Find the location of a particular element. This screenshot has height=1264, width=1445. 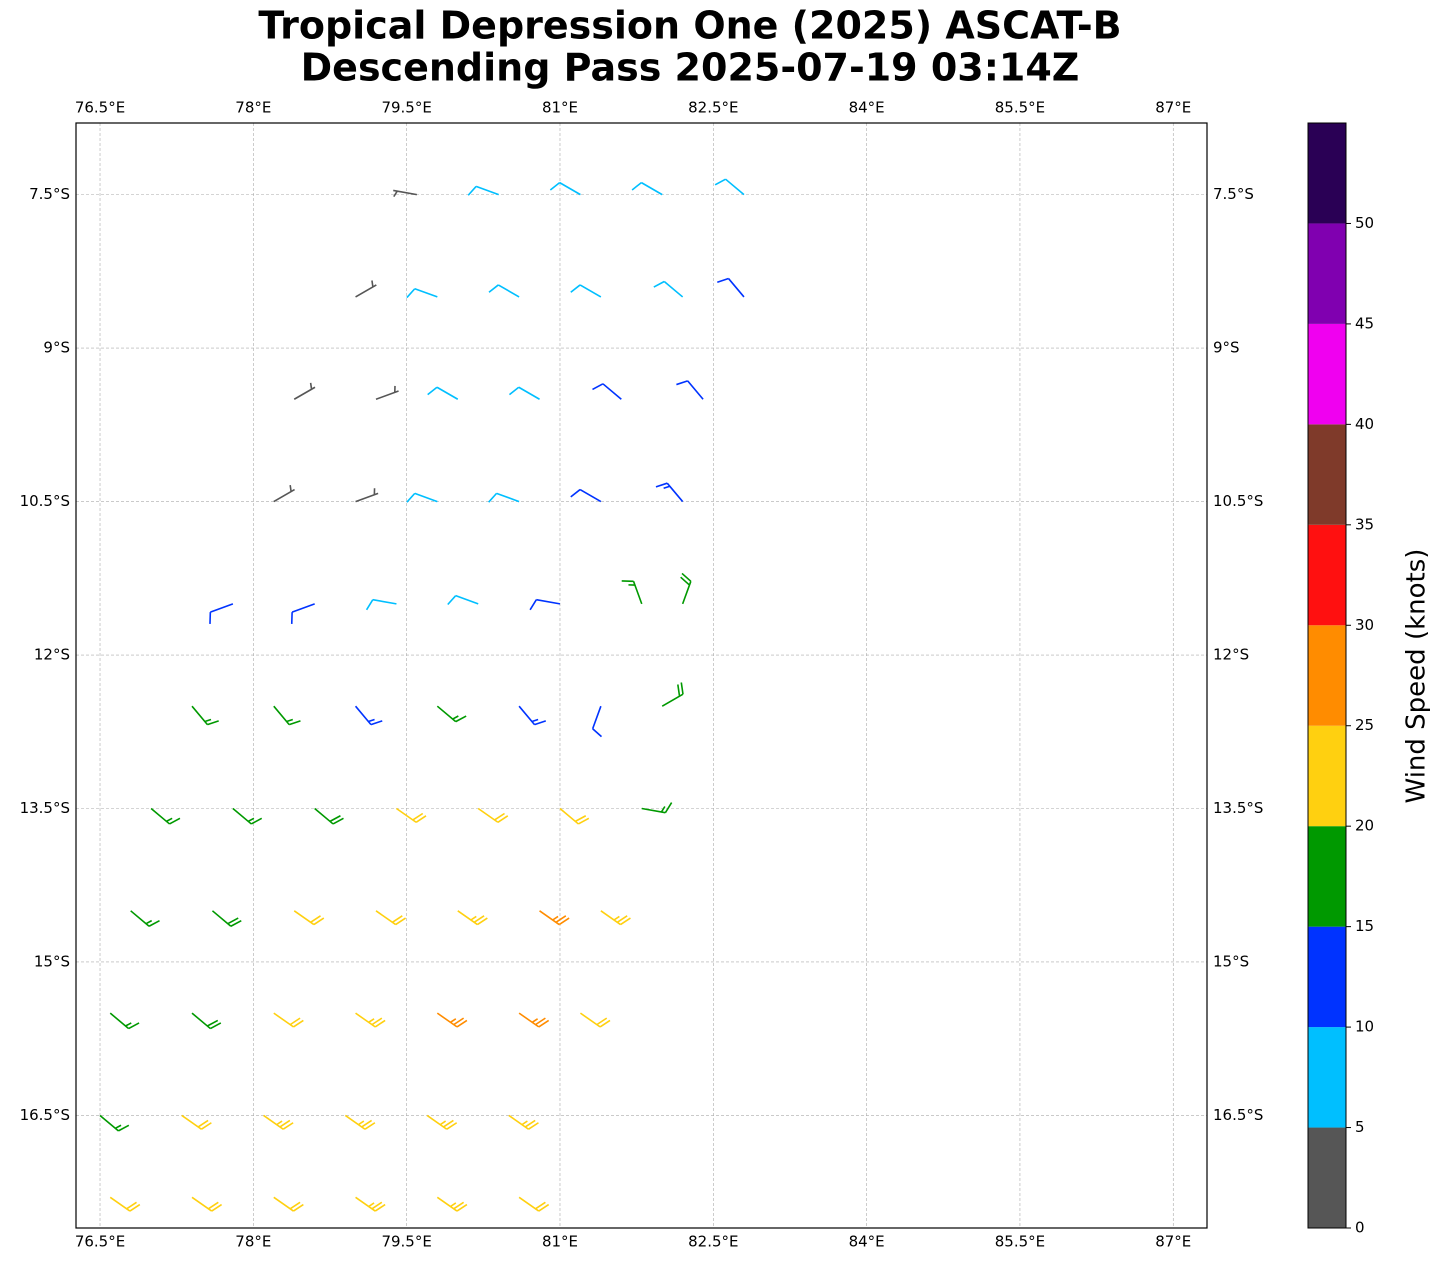

y-tick-label: 10.5°S is located at coordinates (45, 501).